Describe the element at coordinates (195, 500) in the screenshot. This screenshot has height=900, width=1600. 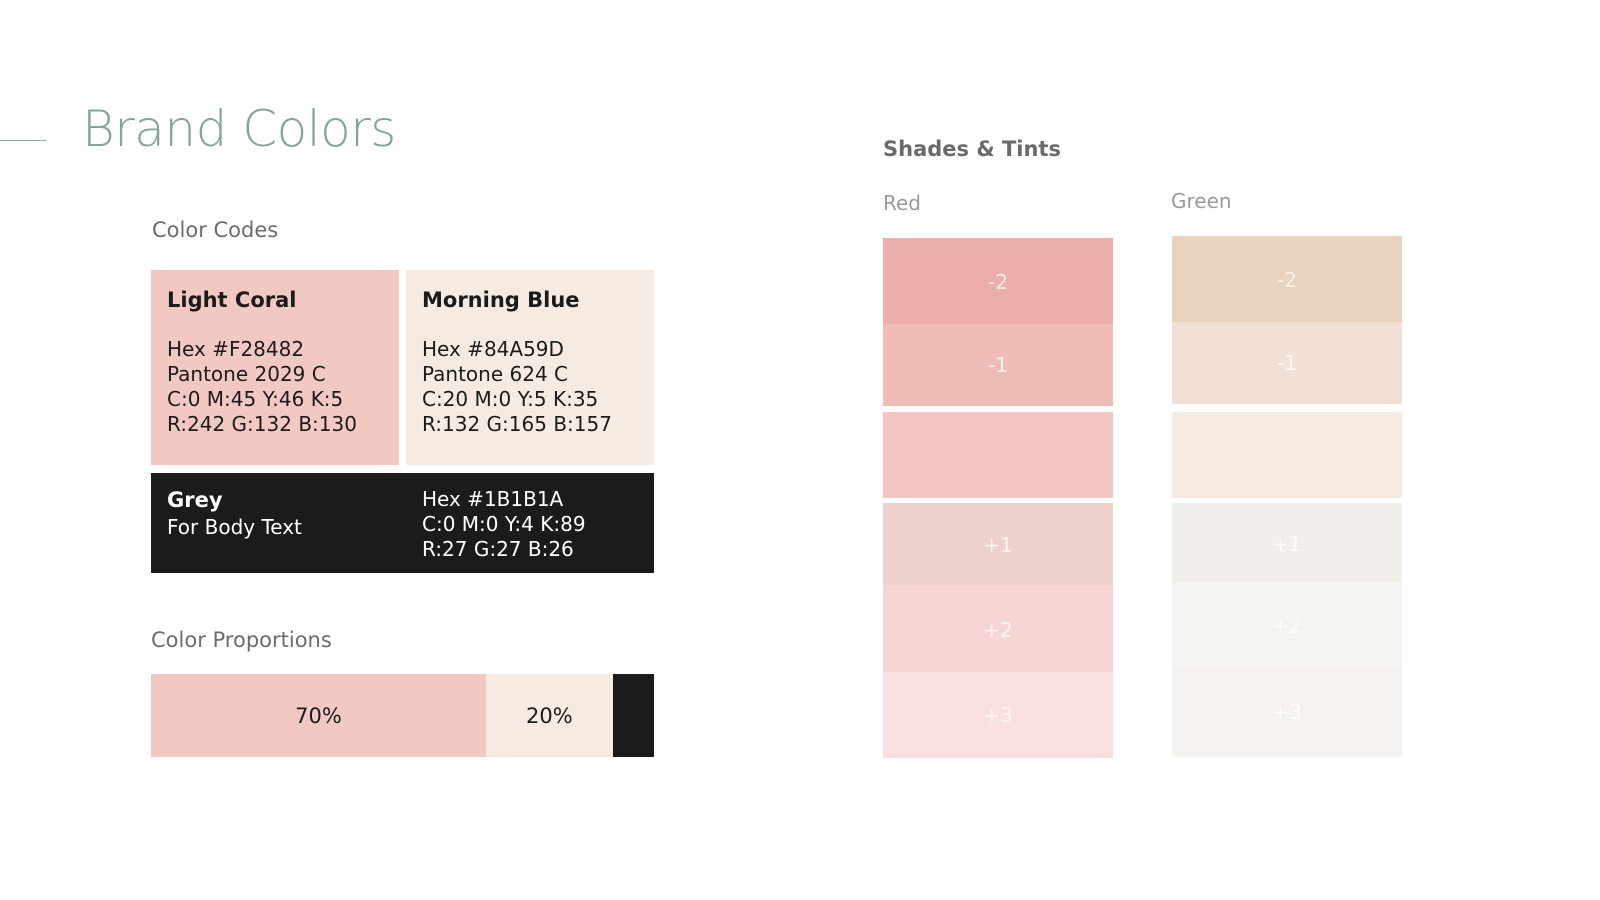
I see `color-name: Grey` at that location.